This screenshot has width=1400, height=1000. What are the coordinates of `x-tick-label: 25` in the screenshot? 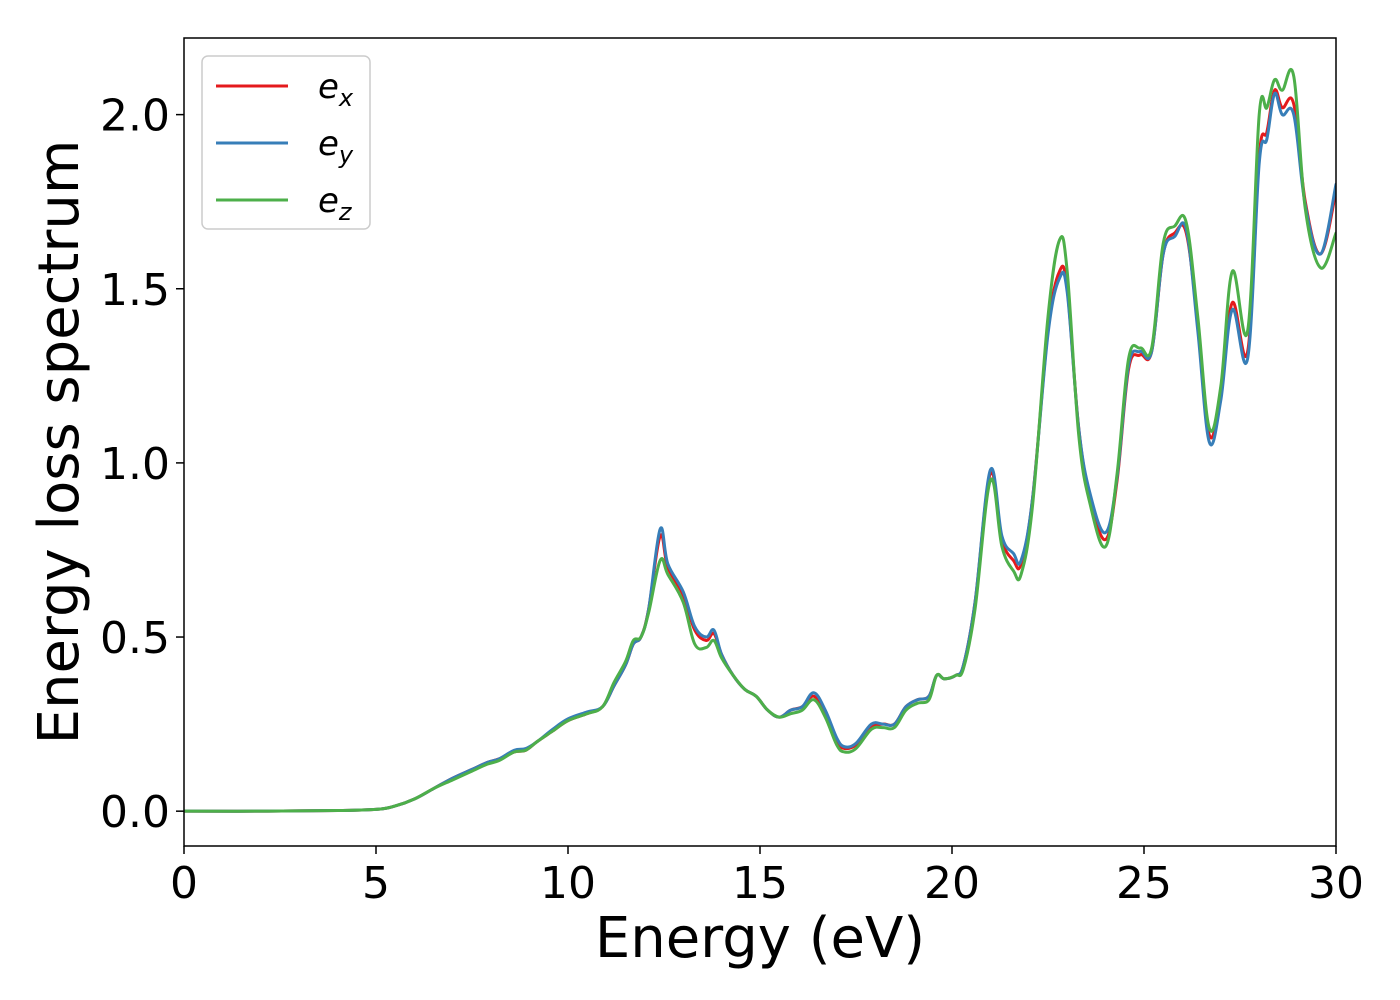 It's located at (1144, 883).